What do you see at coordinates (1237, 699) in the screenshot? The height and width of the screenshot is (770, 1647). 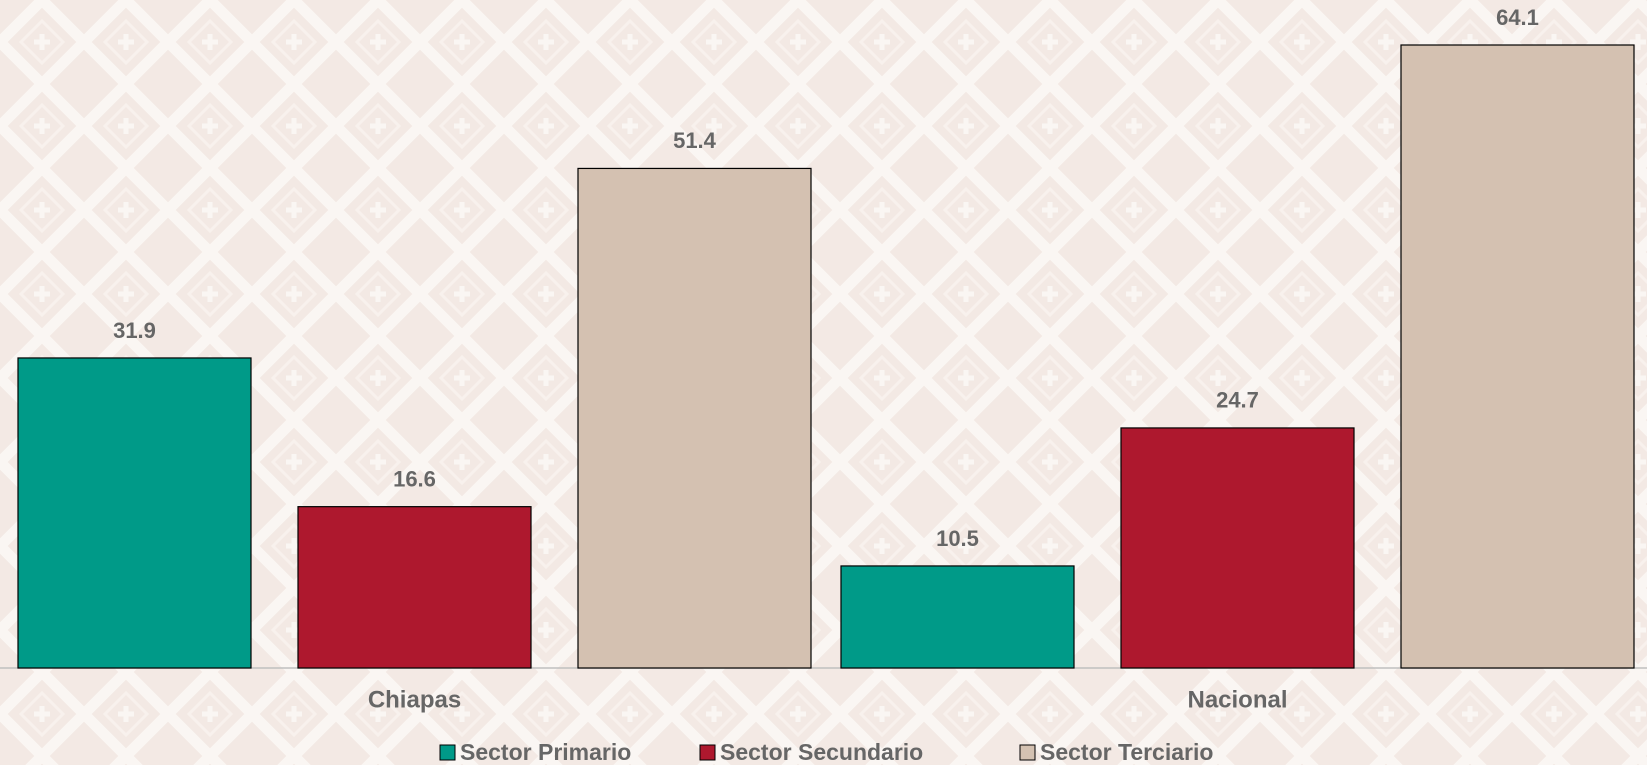 I see `x-tick-label: Nacional` at bounding box center [1237, 699].